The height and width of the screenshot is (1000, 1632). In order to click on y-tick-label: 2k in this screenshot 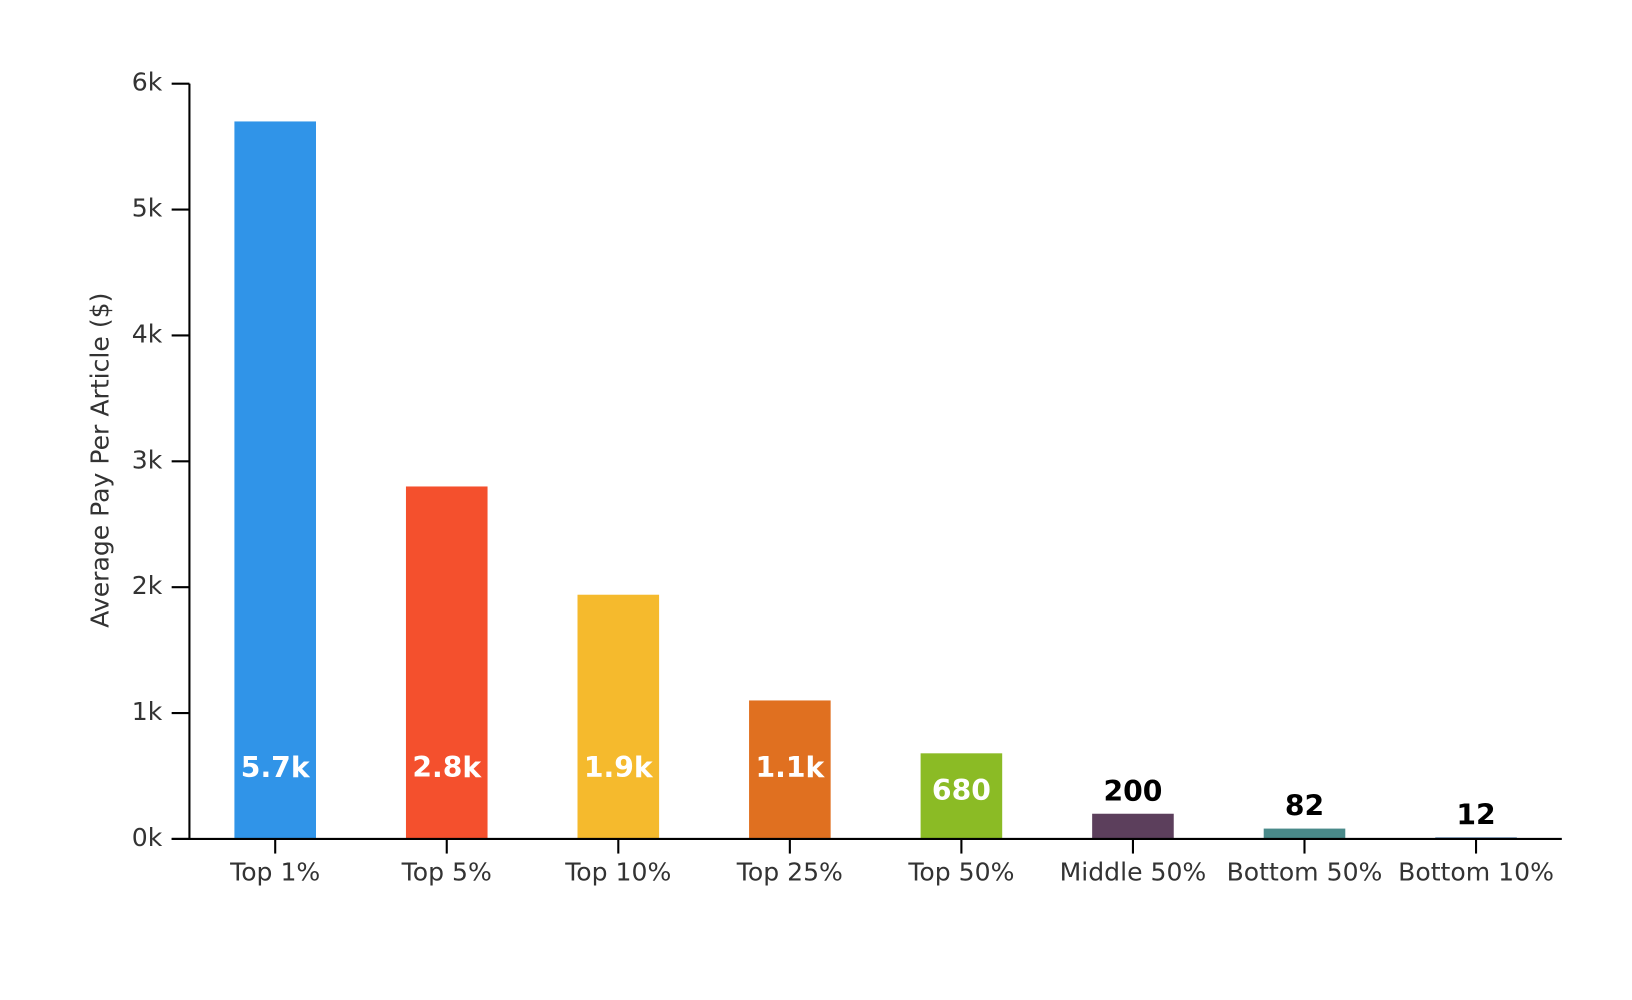, I will do `click(147, 585)`.